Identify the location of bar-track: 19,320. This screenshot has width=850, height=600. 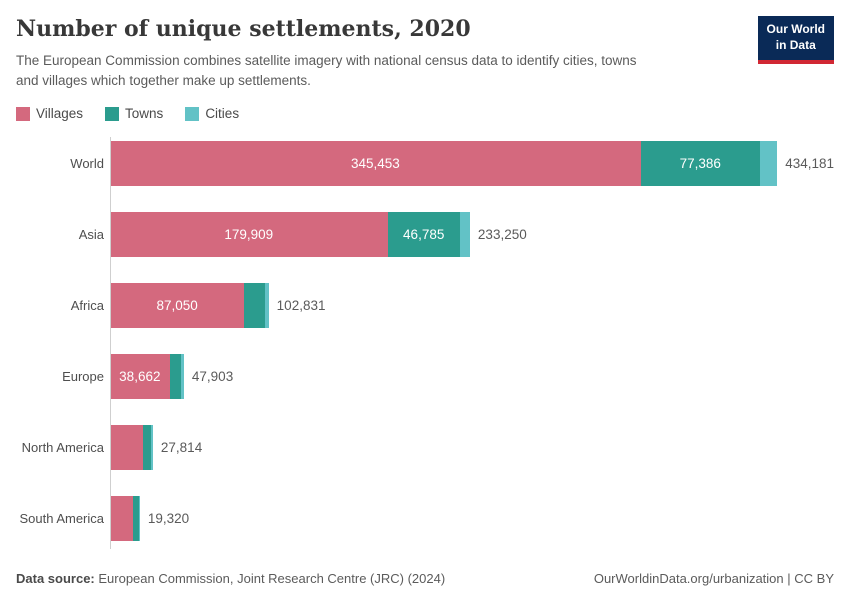
(472, 519).